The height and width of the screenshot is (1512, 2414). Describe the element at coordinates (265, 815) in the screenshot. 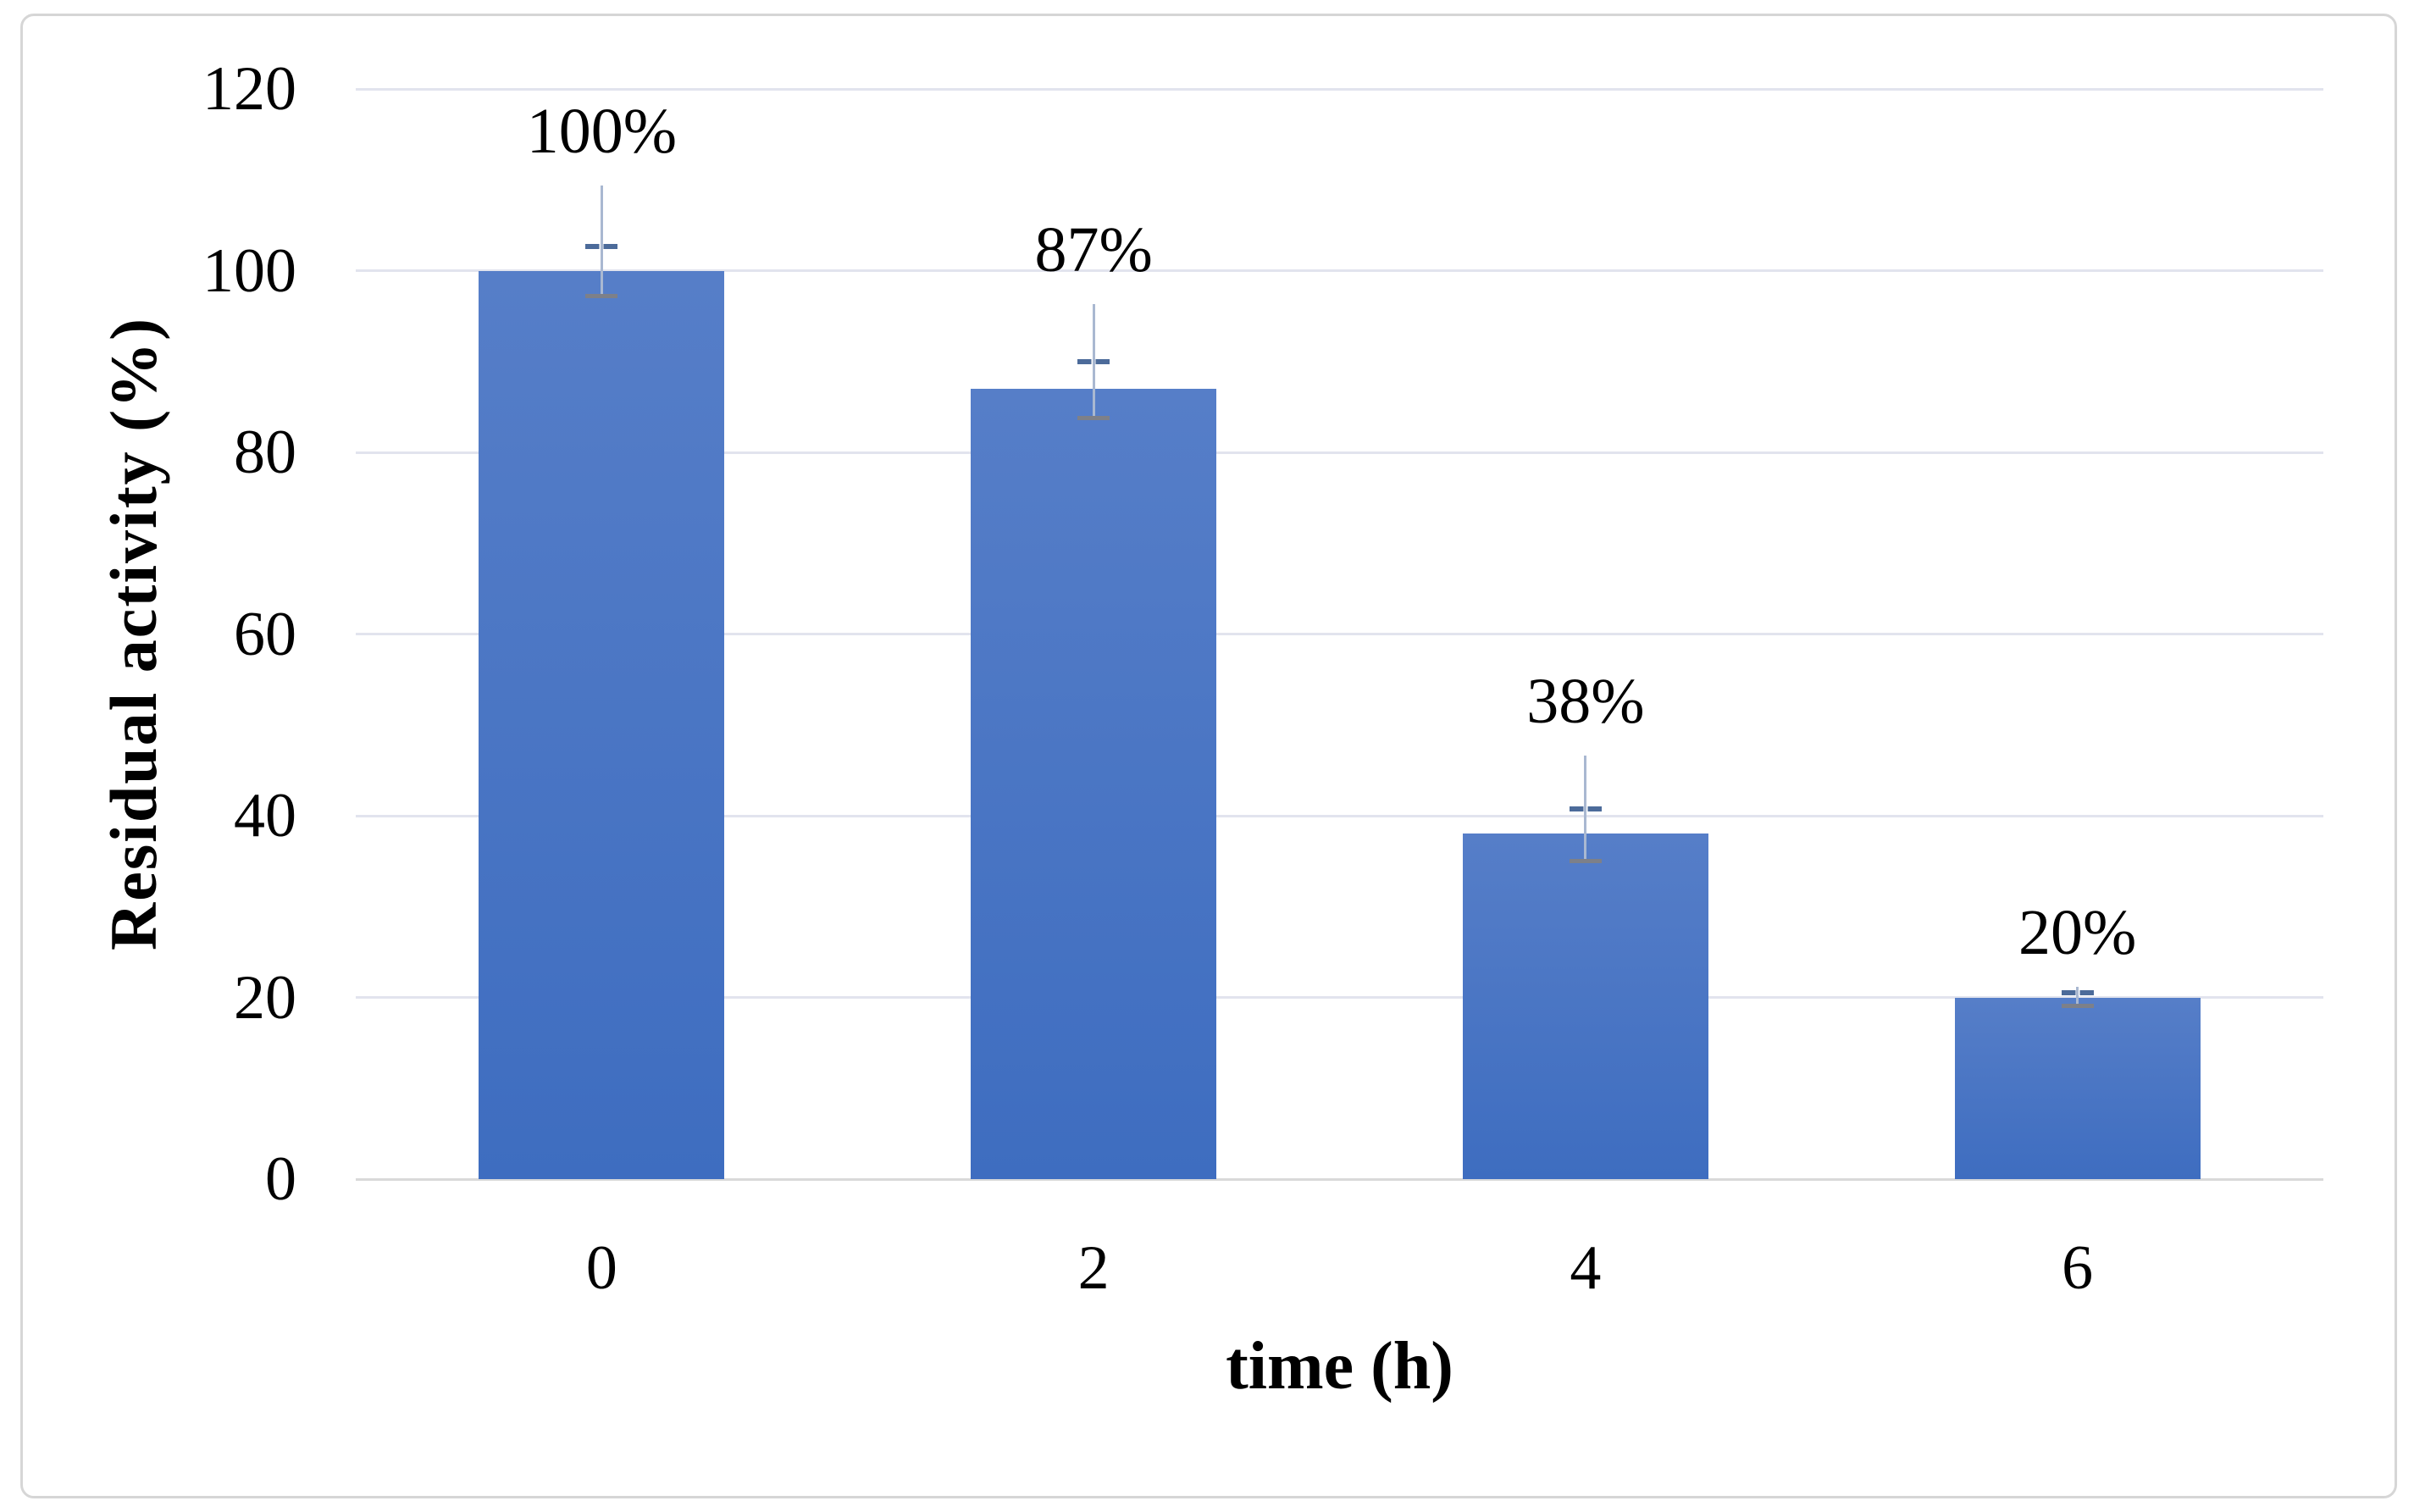

I see `y-tick-label: 40` at that location.